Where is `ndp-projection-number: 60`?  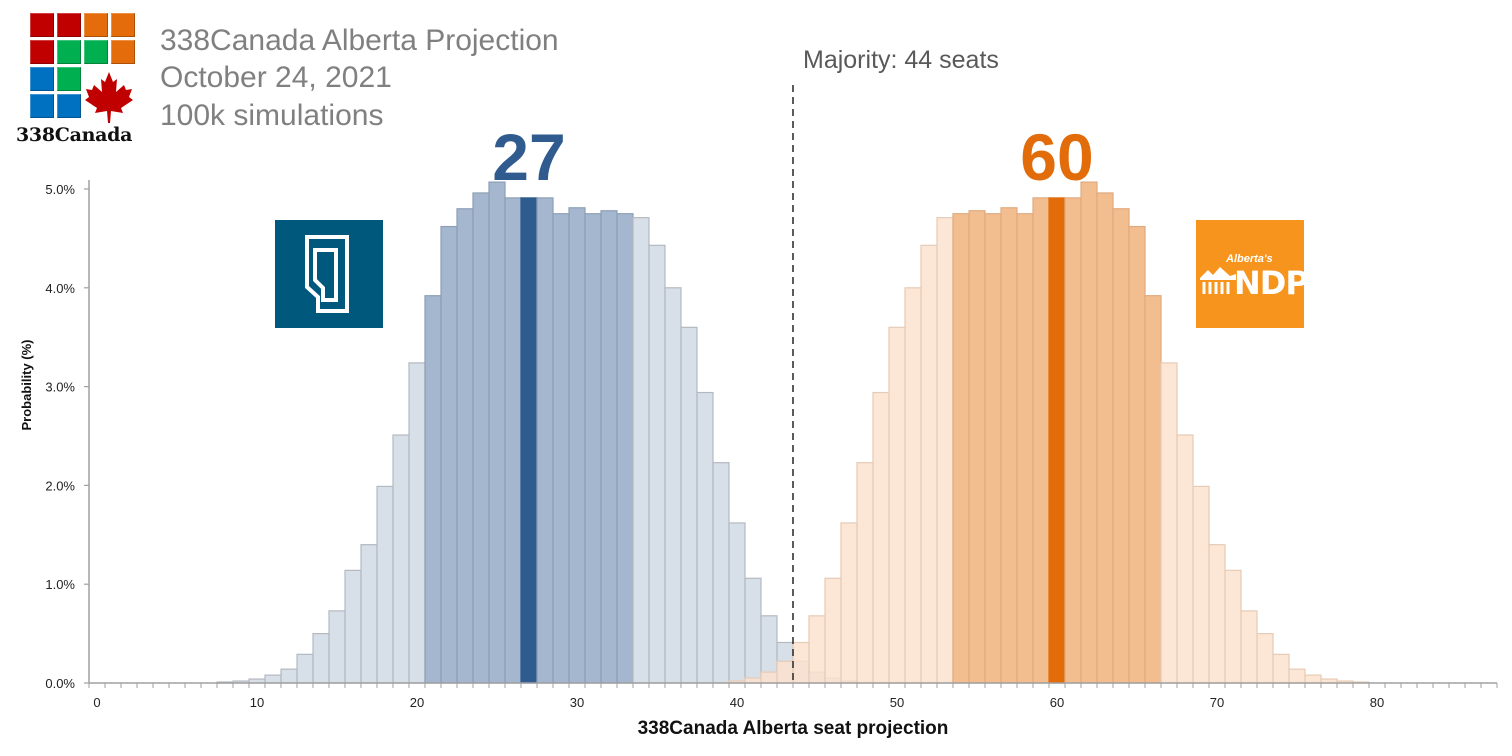
ndp-projection-number: 60 is located at coordinates (1057, 157).